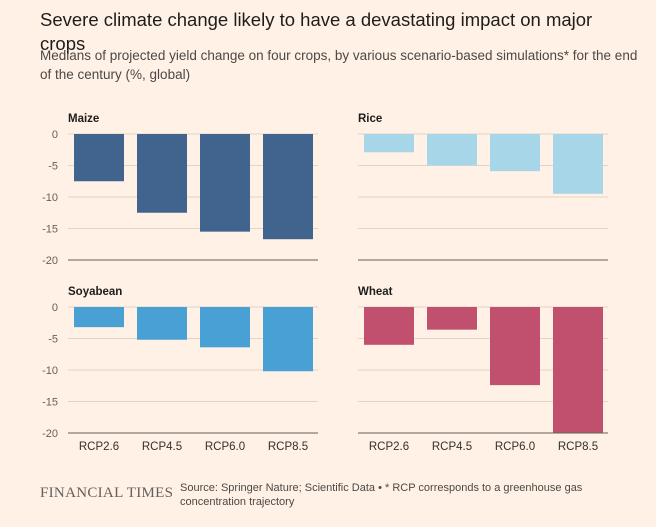  I want to click on panel-title-wheat: Wheat, so click(375, 292).